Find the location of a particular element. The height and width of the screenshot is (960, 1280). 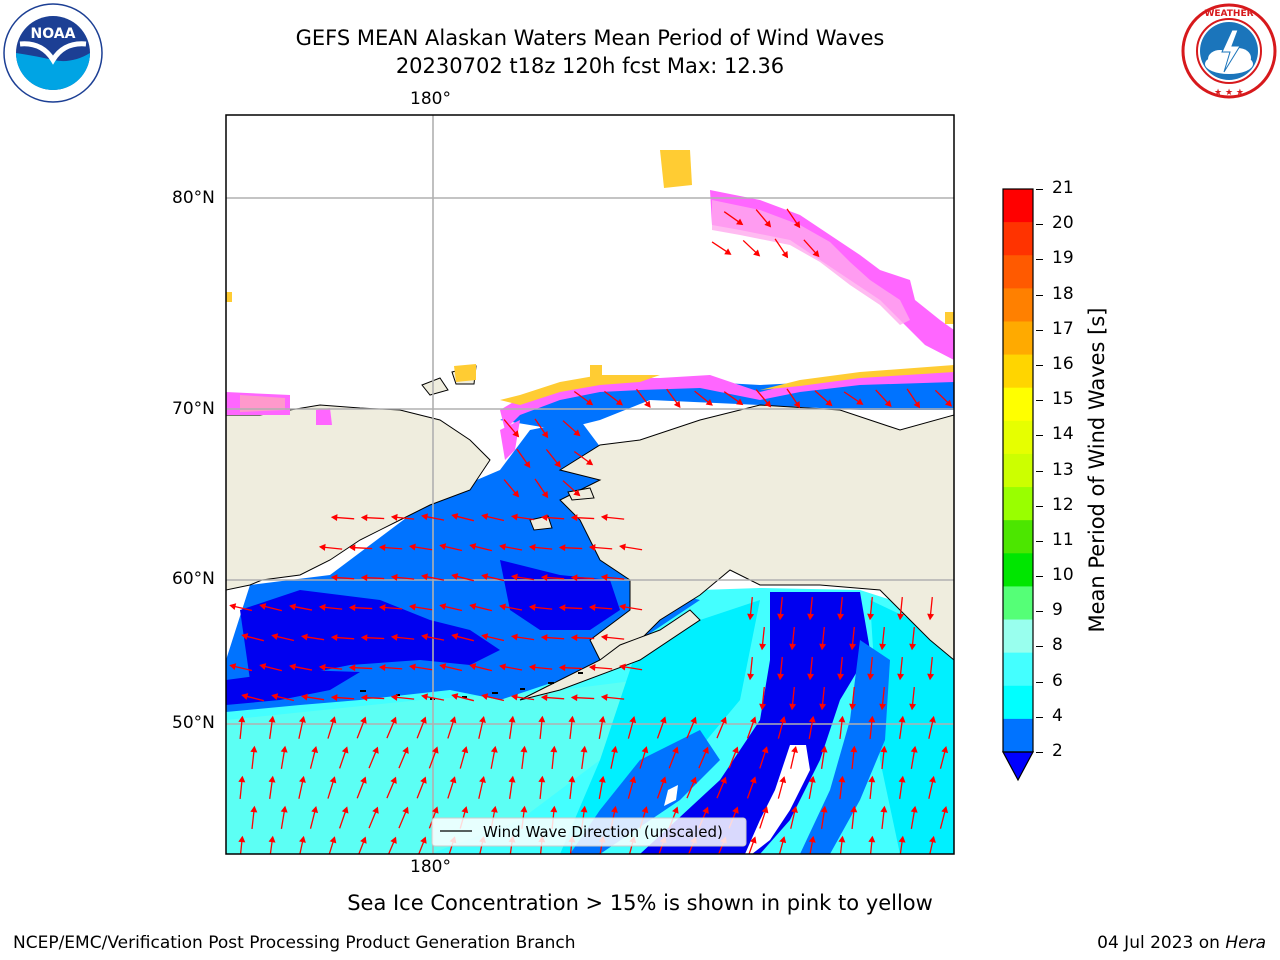

legend-label: Wind Wave Direction (unscaled) is located at coordinates (603, 832).